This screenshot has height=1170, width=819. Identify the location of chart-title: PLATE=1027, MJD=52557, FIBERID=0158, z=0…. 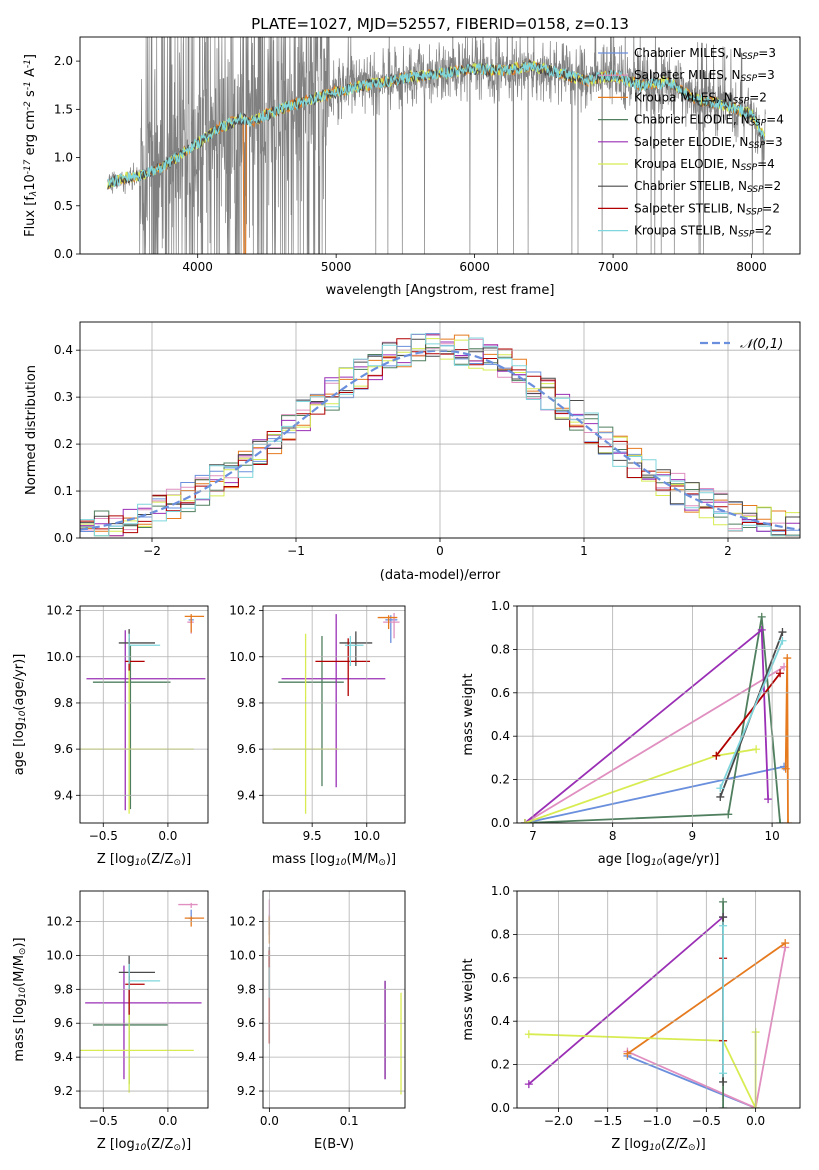
(440, 24).